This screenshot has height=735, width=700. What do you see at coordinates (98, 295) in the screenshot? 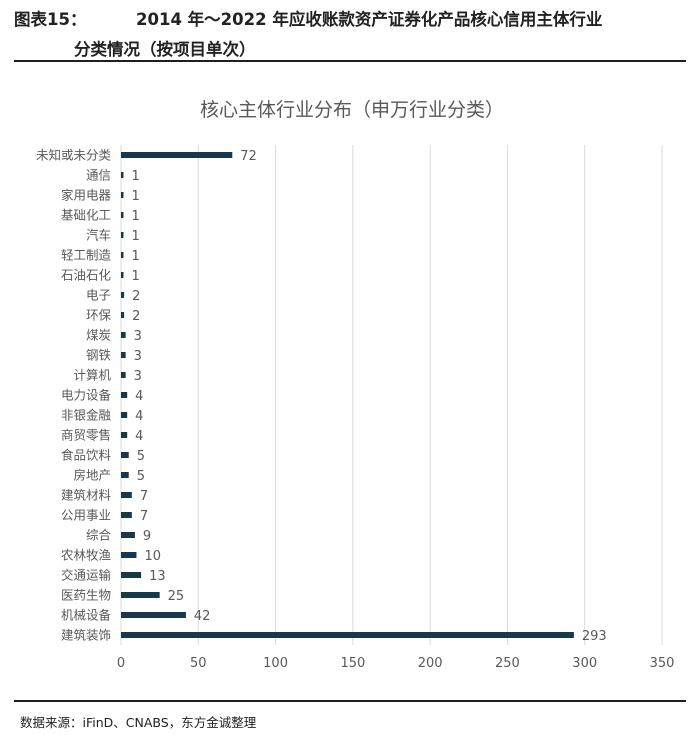
I see `category-label: 电子` at bounding box center [98, 295].